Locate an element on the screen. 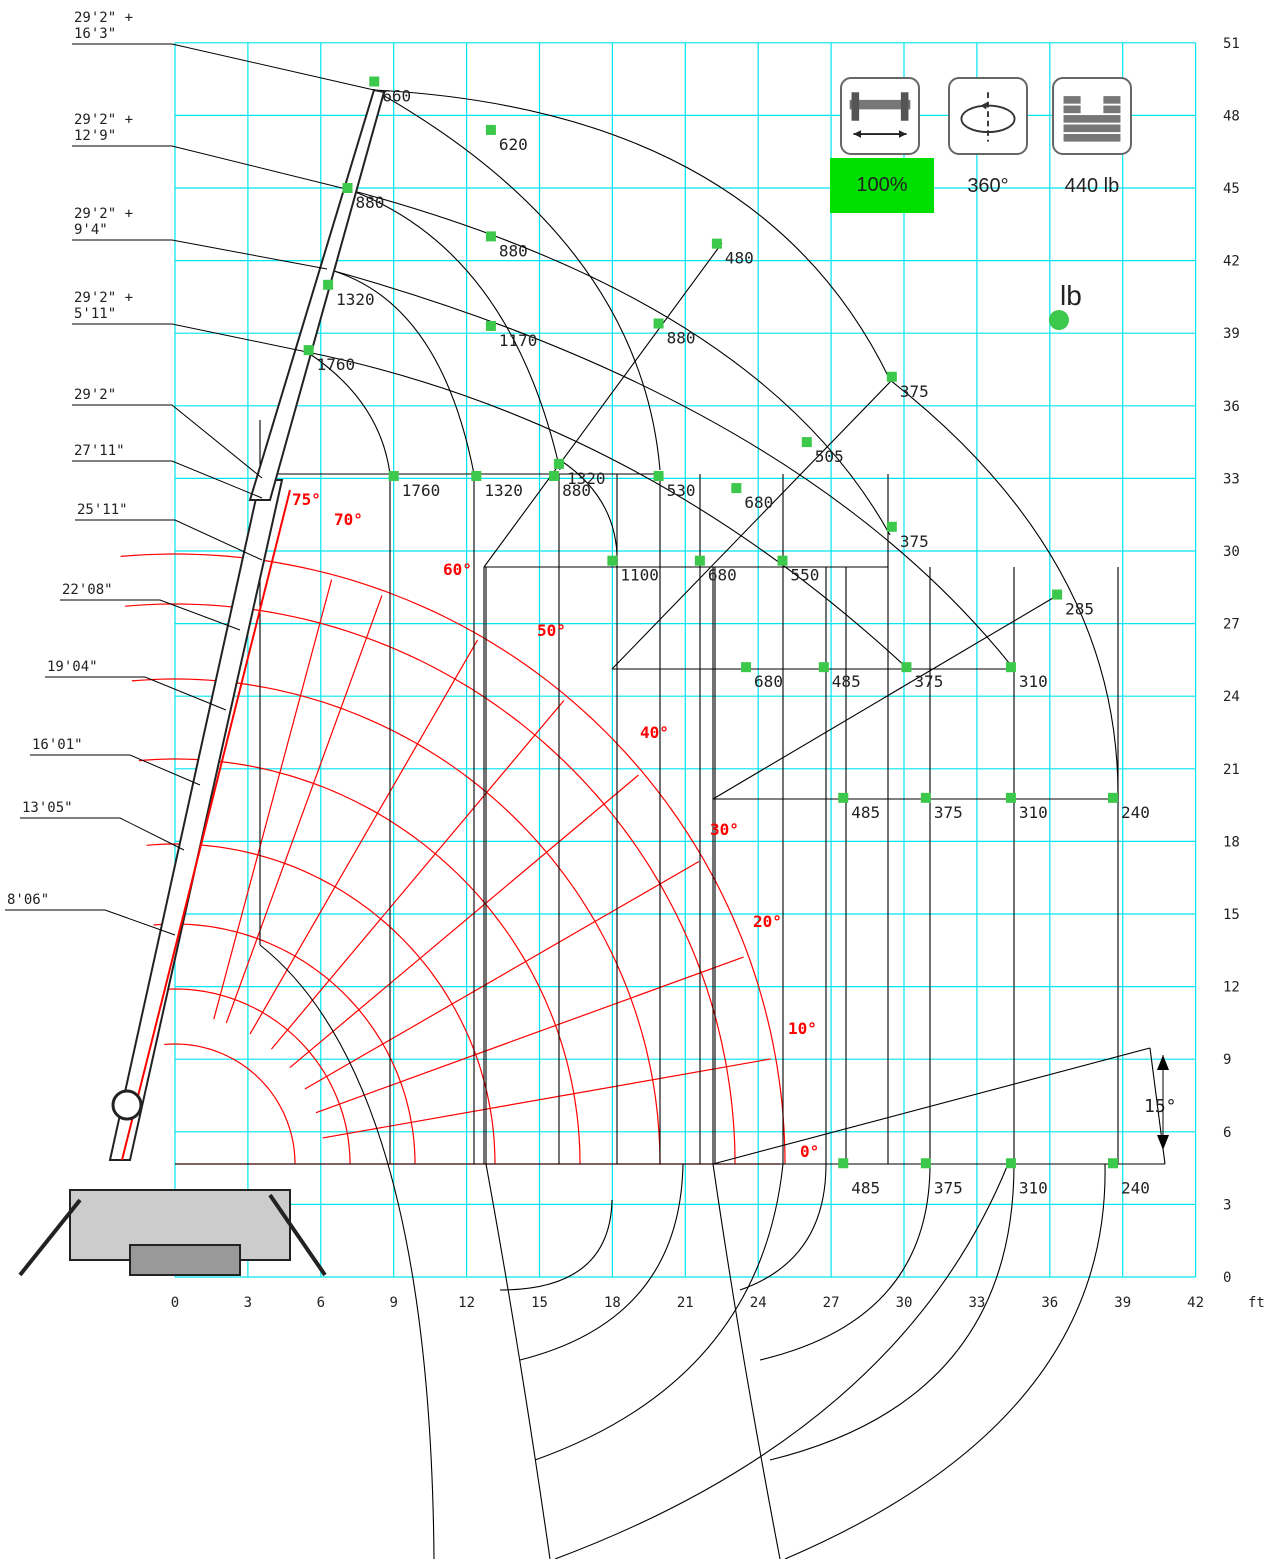 The image size is (1278, 1559). angle-label: 70° is located at coordinates (348, 519).